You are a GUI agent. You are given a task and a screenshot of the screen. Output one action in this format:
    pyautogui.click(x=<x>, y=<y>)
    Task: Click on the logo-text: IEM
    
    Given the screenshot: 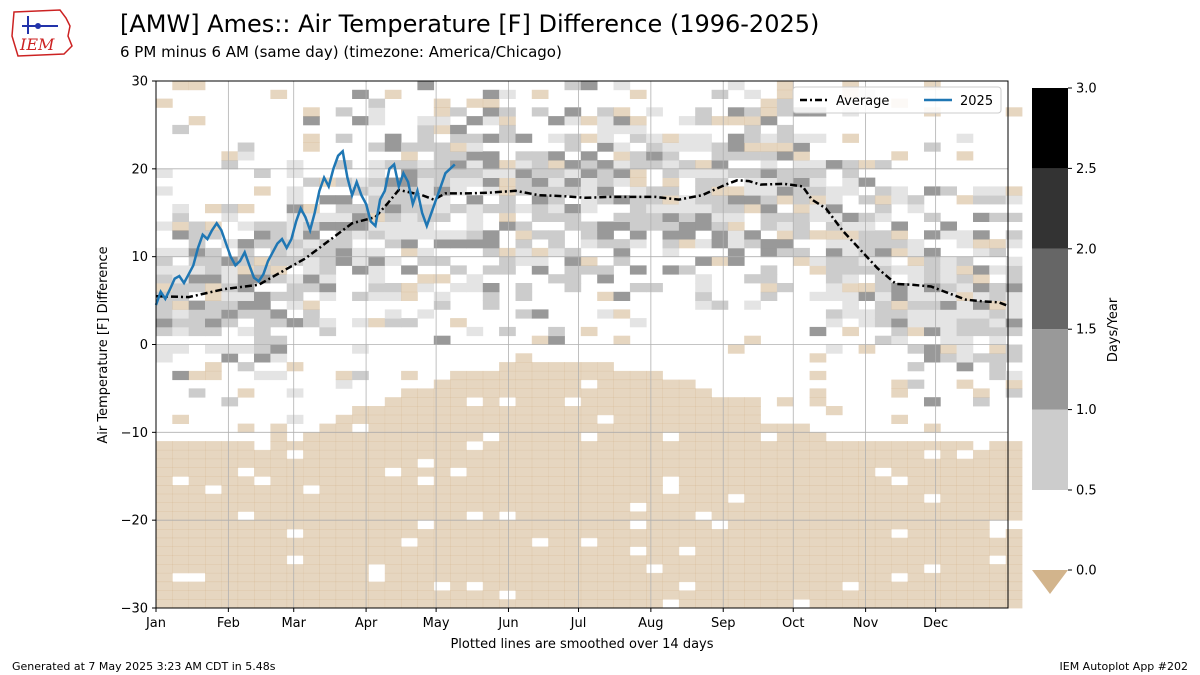 What is the action you would take?
    pyautogui.click(x=37, y=44)
    